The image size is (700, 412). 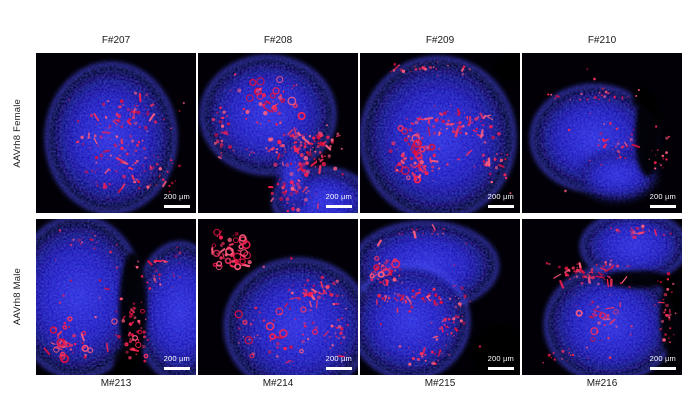 I want to click on micrograph-panel-f208: 200 µm, so click(x=278, y=133).